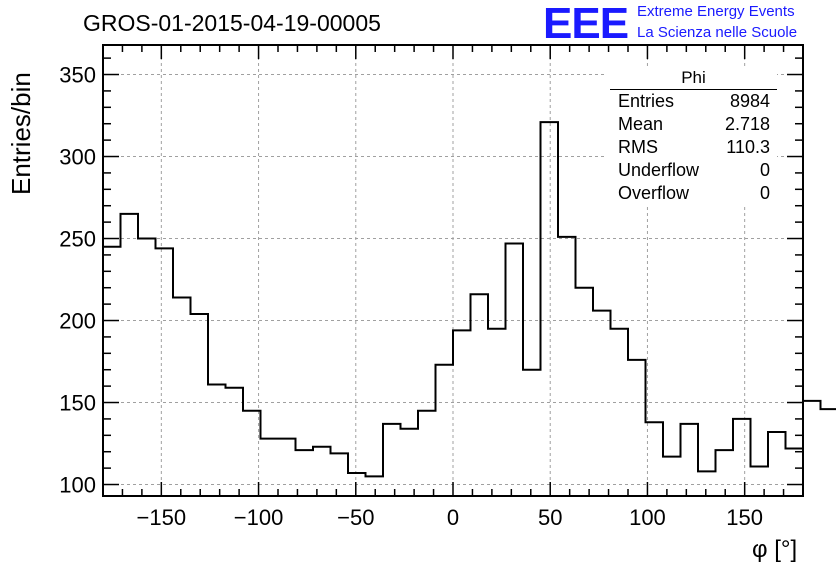 This screenshot has width=836, height=572. I want to click on x-tick-label: −50, so click(355, 517).